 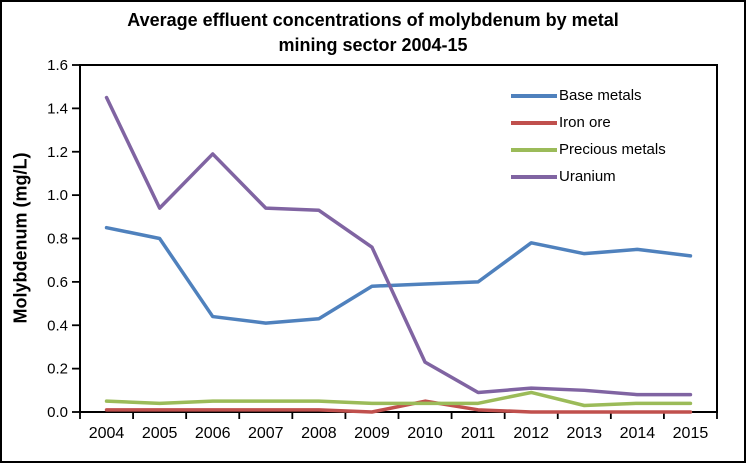 I want to click on y-tick-label: 1.0, so click(x=57, y=195).